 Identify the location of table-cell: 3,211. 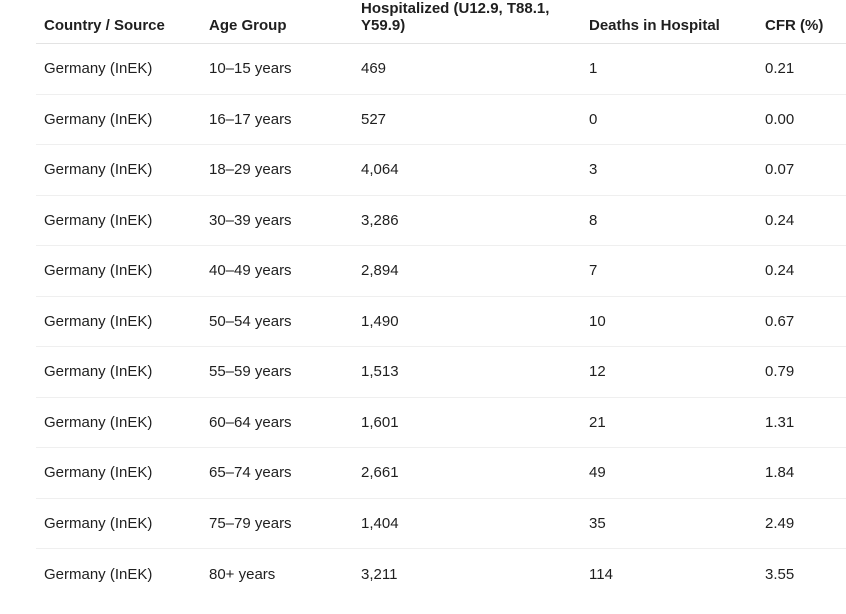
(379, 574).